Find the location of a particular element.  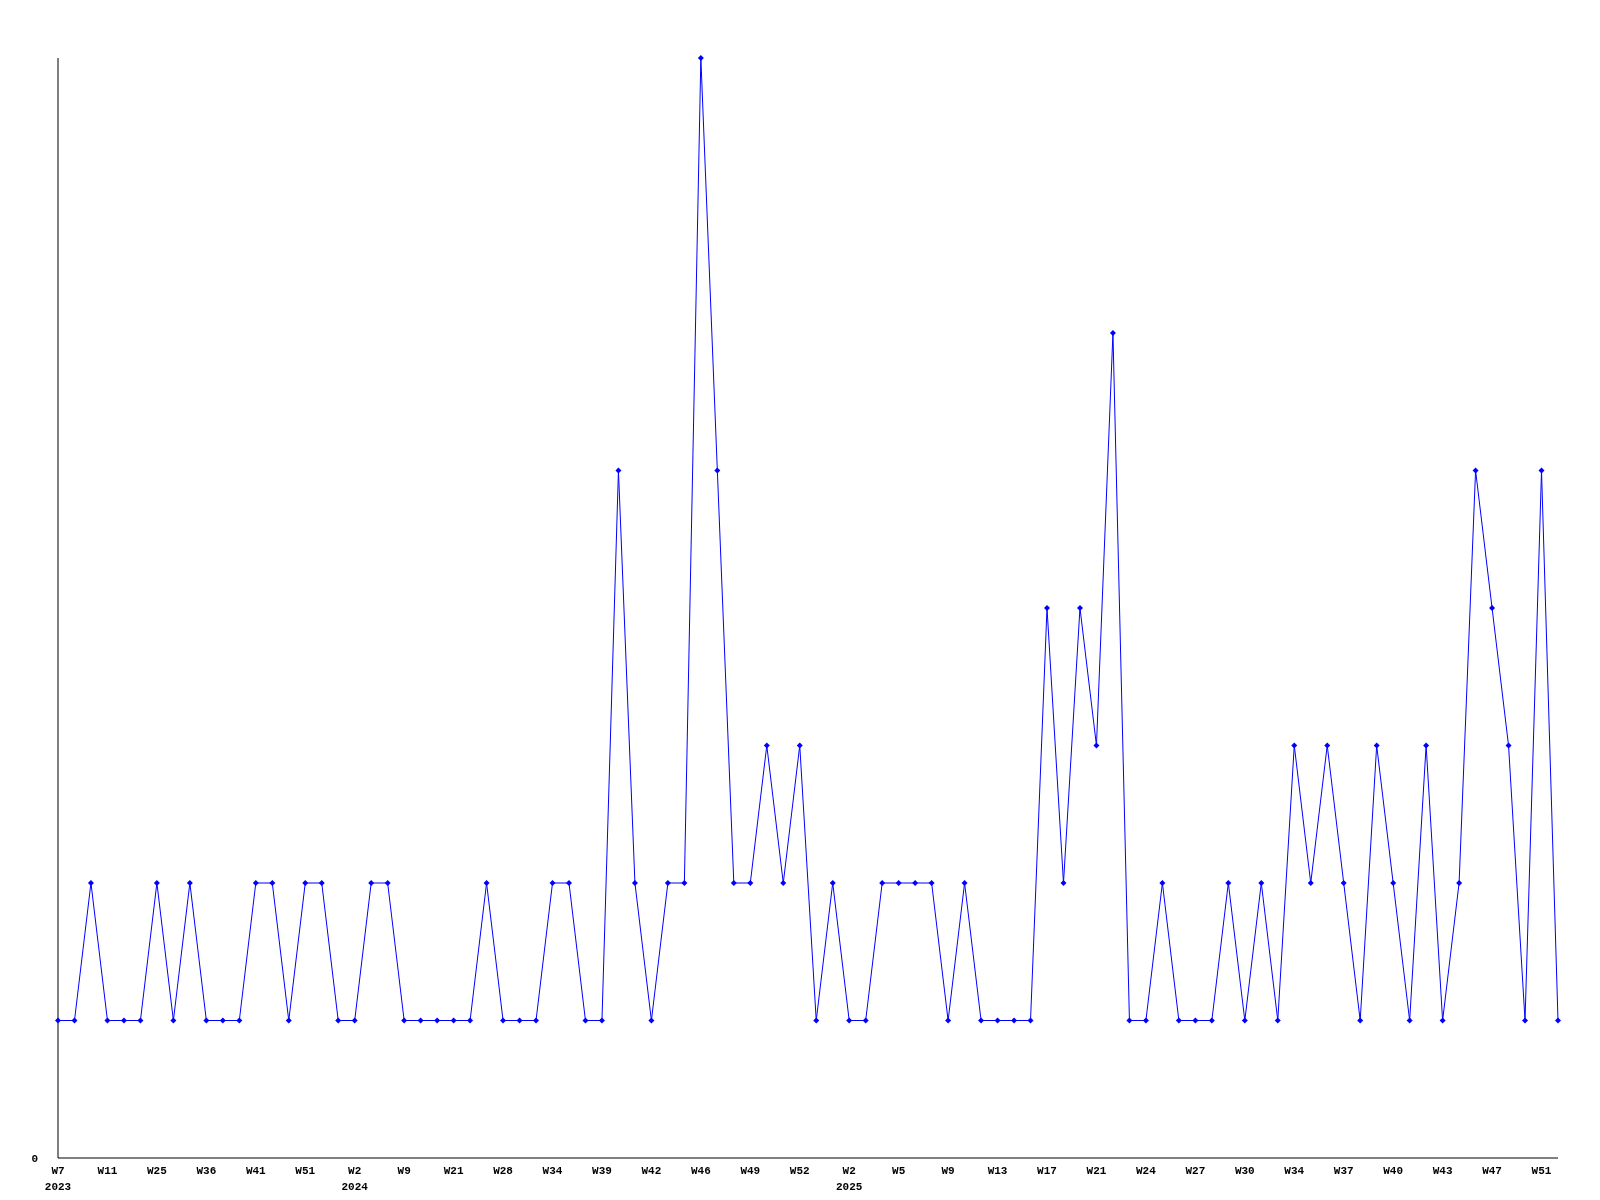

x-tick-label: W5 is located at coordinates (899, 1171).